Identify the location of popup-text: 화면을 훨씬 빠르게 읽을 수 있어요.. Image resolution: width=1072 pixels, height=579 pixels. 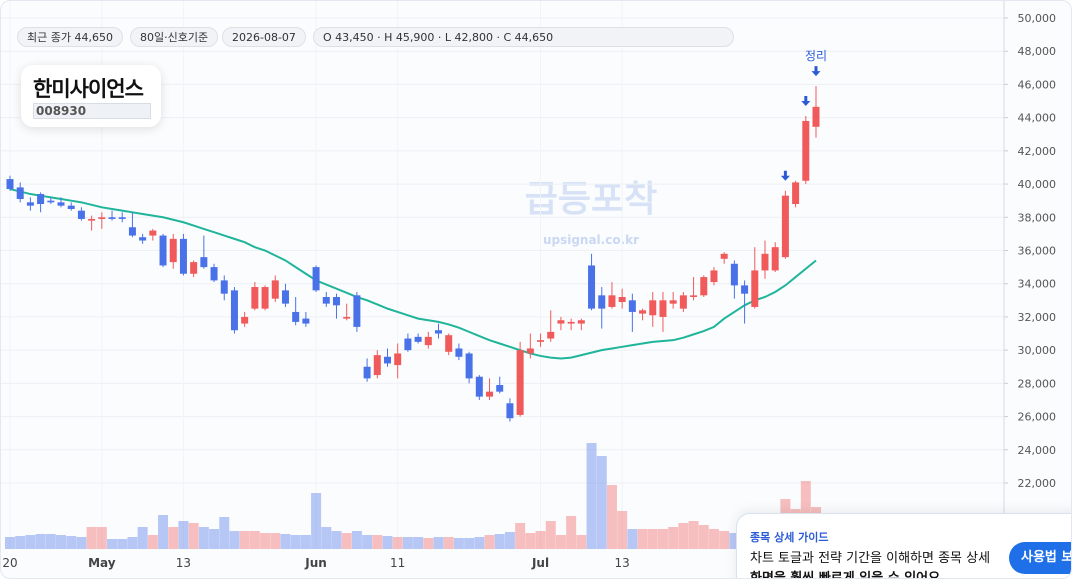
(848, 575).